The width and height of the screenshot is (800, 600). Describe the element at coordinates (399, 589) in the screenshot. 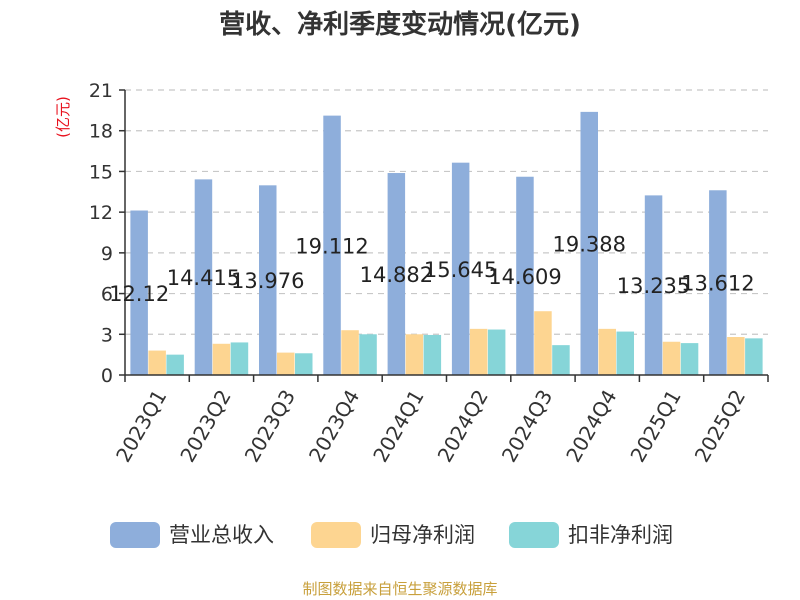

I see `source-note: 制图数据来自恒生聚源数据库` at that location.